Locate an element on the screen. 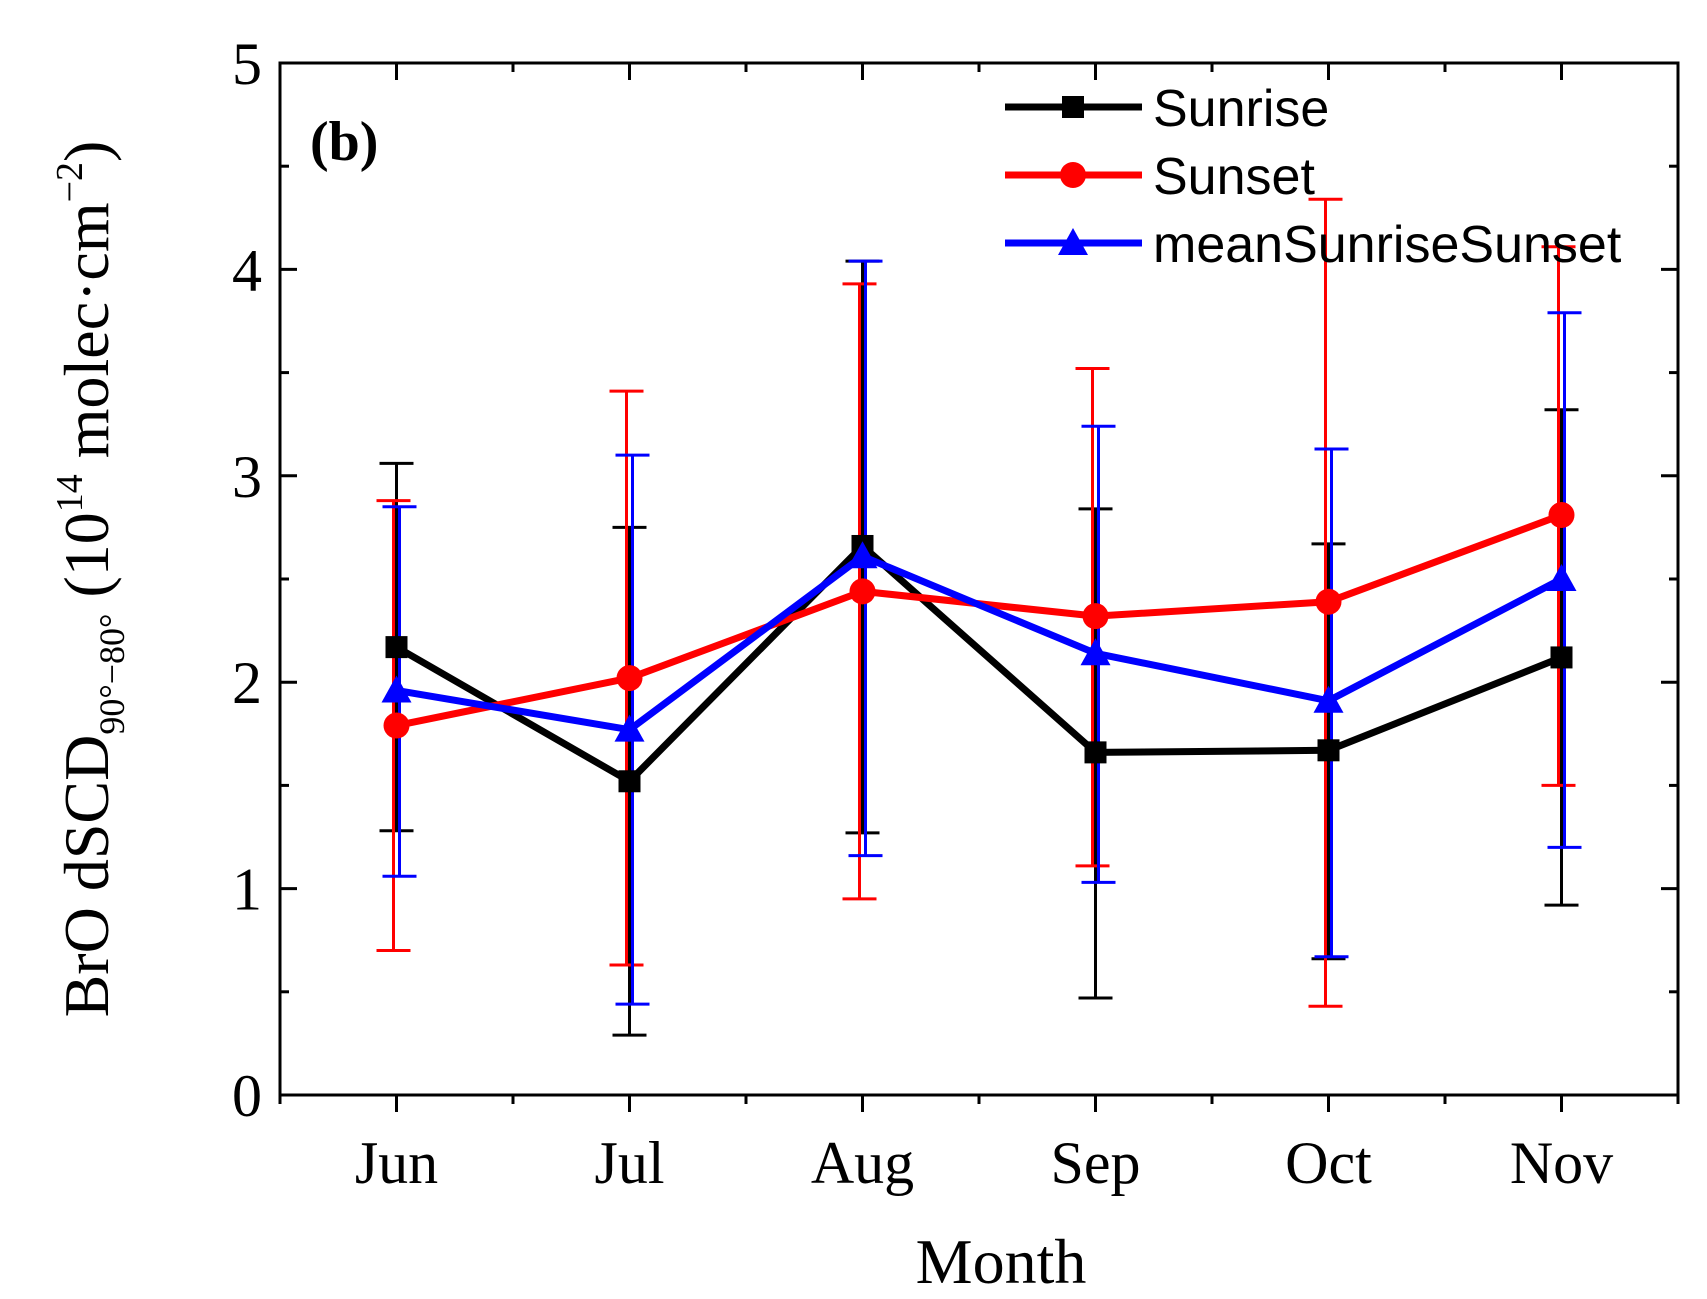 The width and height of the screenshot is (1707, 1299). y-axis-label: BrO dSCD90°−80° (1014 molec·cm−2) is located at coordinates (90, 579).